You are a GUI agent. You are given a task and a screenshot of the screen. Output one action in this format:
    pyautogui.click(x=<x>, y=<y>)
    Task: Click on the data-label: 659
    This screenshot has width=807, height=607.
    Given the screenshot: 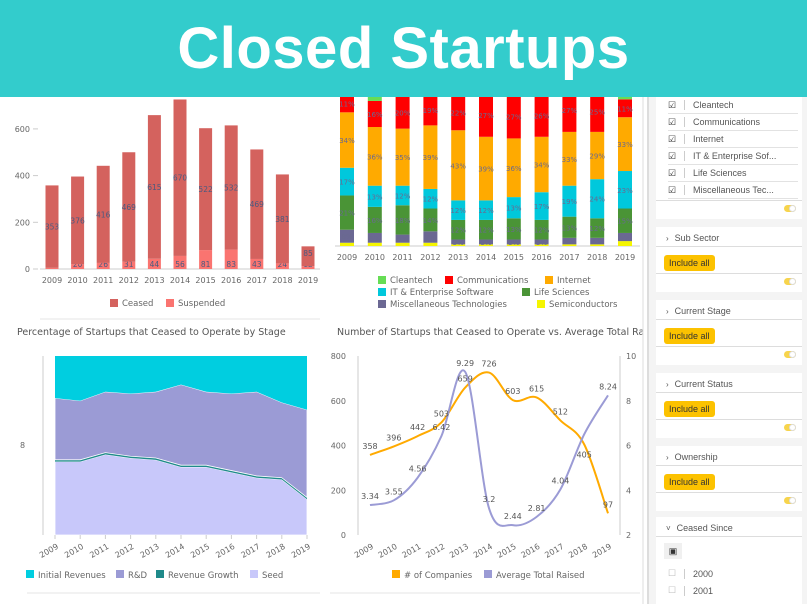 What is the action you would take?
    pyautogui.click(x=465, y=379)
    